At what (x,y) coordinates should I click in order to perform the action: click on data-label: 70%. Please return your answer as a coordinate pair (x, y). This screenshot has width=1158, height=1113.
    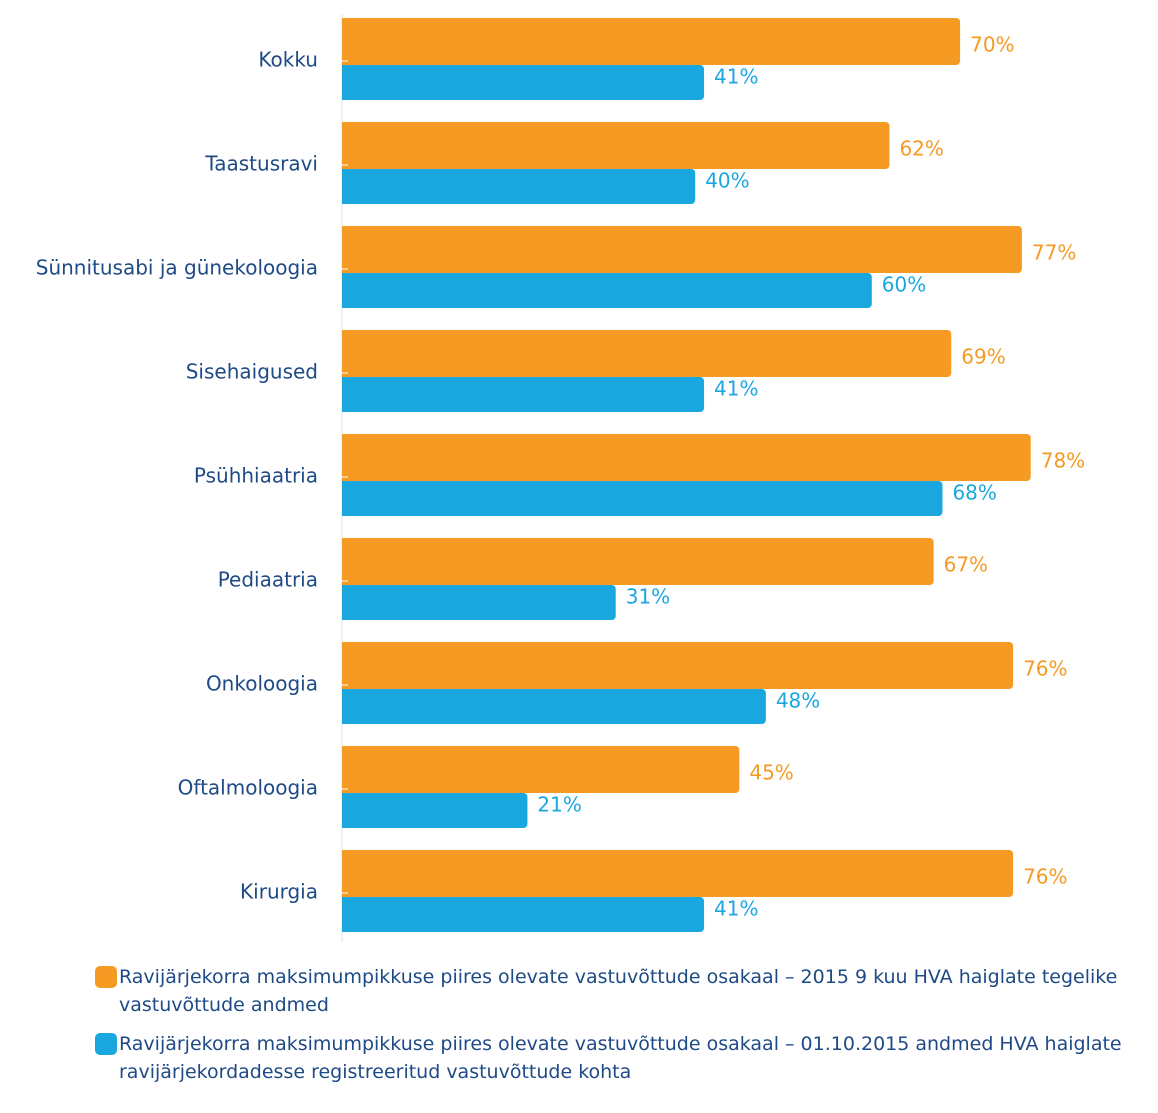
    Looking at the image, I should click on (992, 45).